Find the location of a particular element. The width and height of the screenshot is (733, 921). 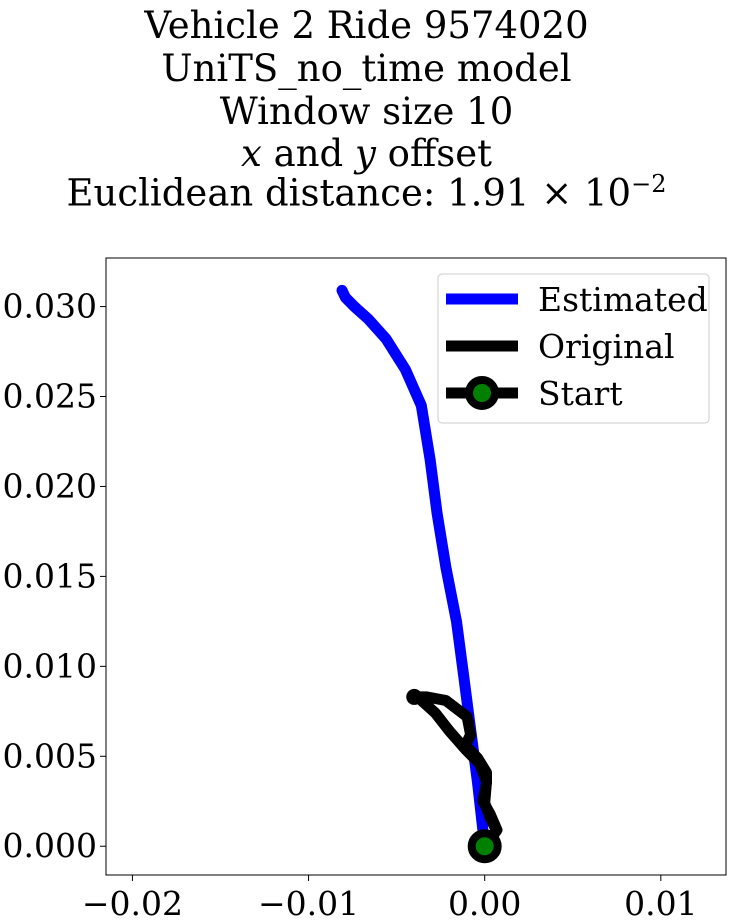

series-start-marker is located at coordinates (484, 846).